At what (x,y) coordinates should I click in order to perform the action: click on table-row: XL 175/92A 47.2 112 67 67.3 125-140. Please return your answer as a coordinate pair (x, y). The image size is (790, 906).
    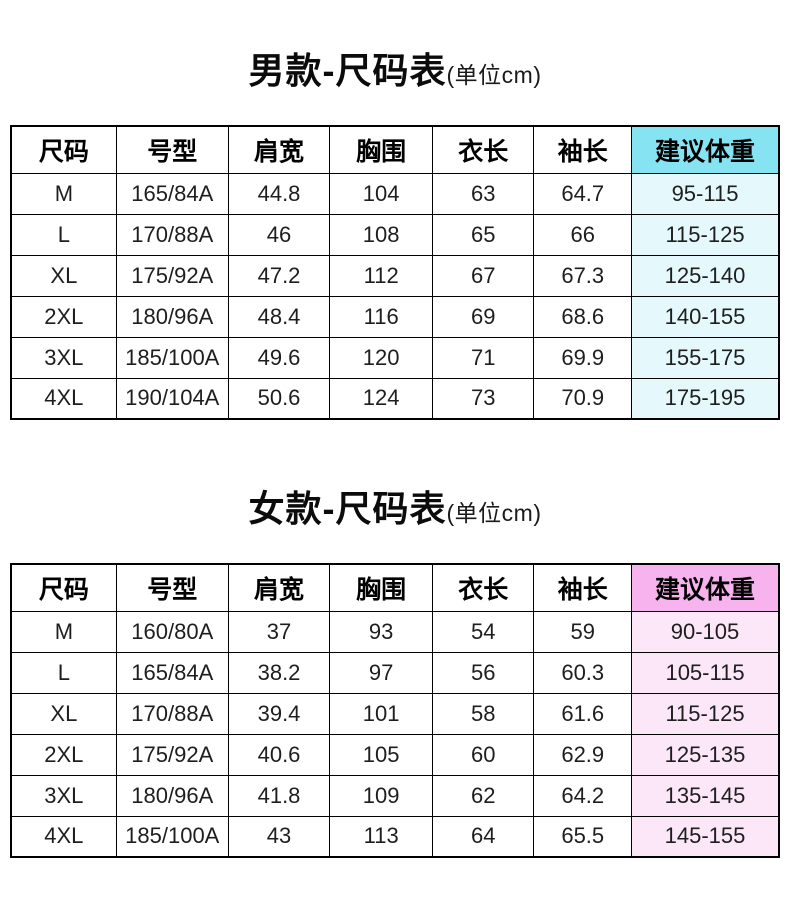
    Looking at the image, I should click on (395, 275).